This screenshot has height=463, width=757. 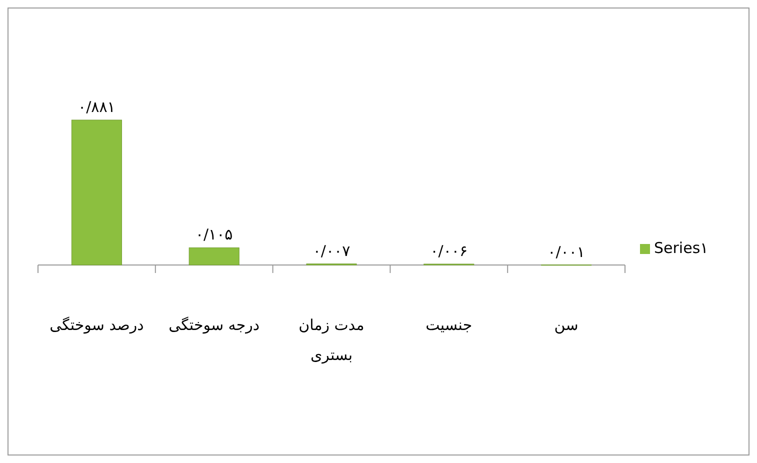 I want to click on data-label: ٠/٠٠۶, so click(x=449, y=251).